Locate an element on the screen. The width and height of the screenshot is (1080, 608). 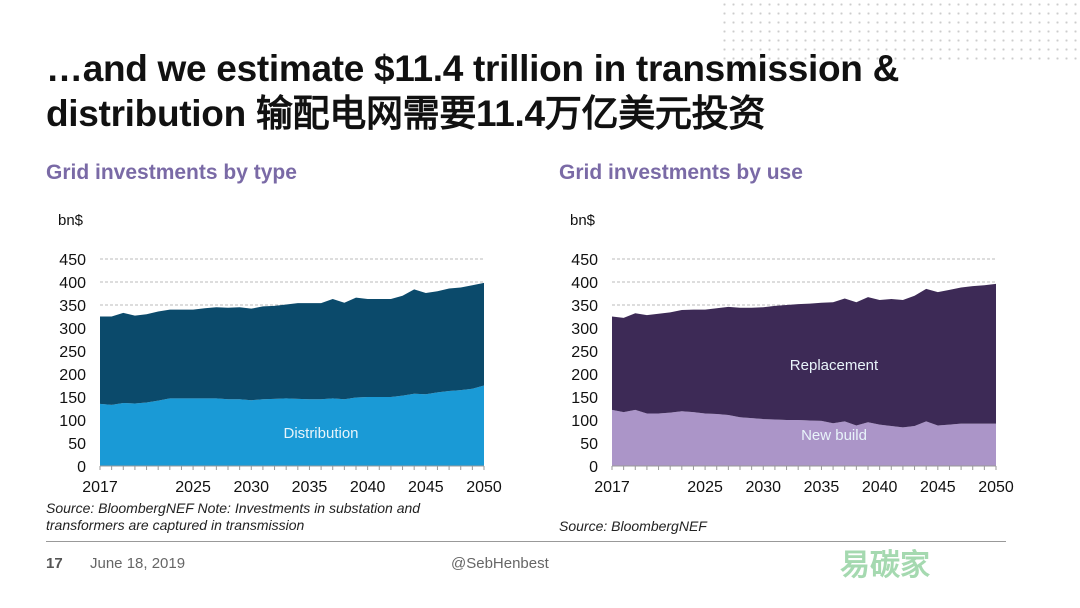
title-line-2: distribution 输配电网需要11.4万亿美元投资 is located at coordinates (406, 113).